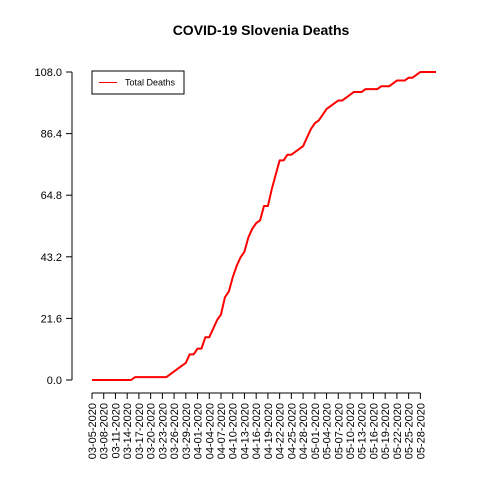  I want to click on chart-title: COVID-19 Slovenia Deaths, so click(261, 30).